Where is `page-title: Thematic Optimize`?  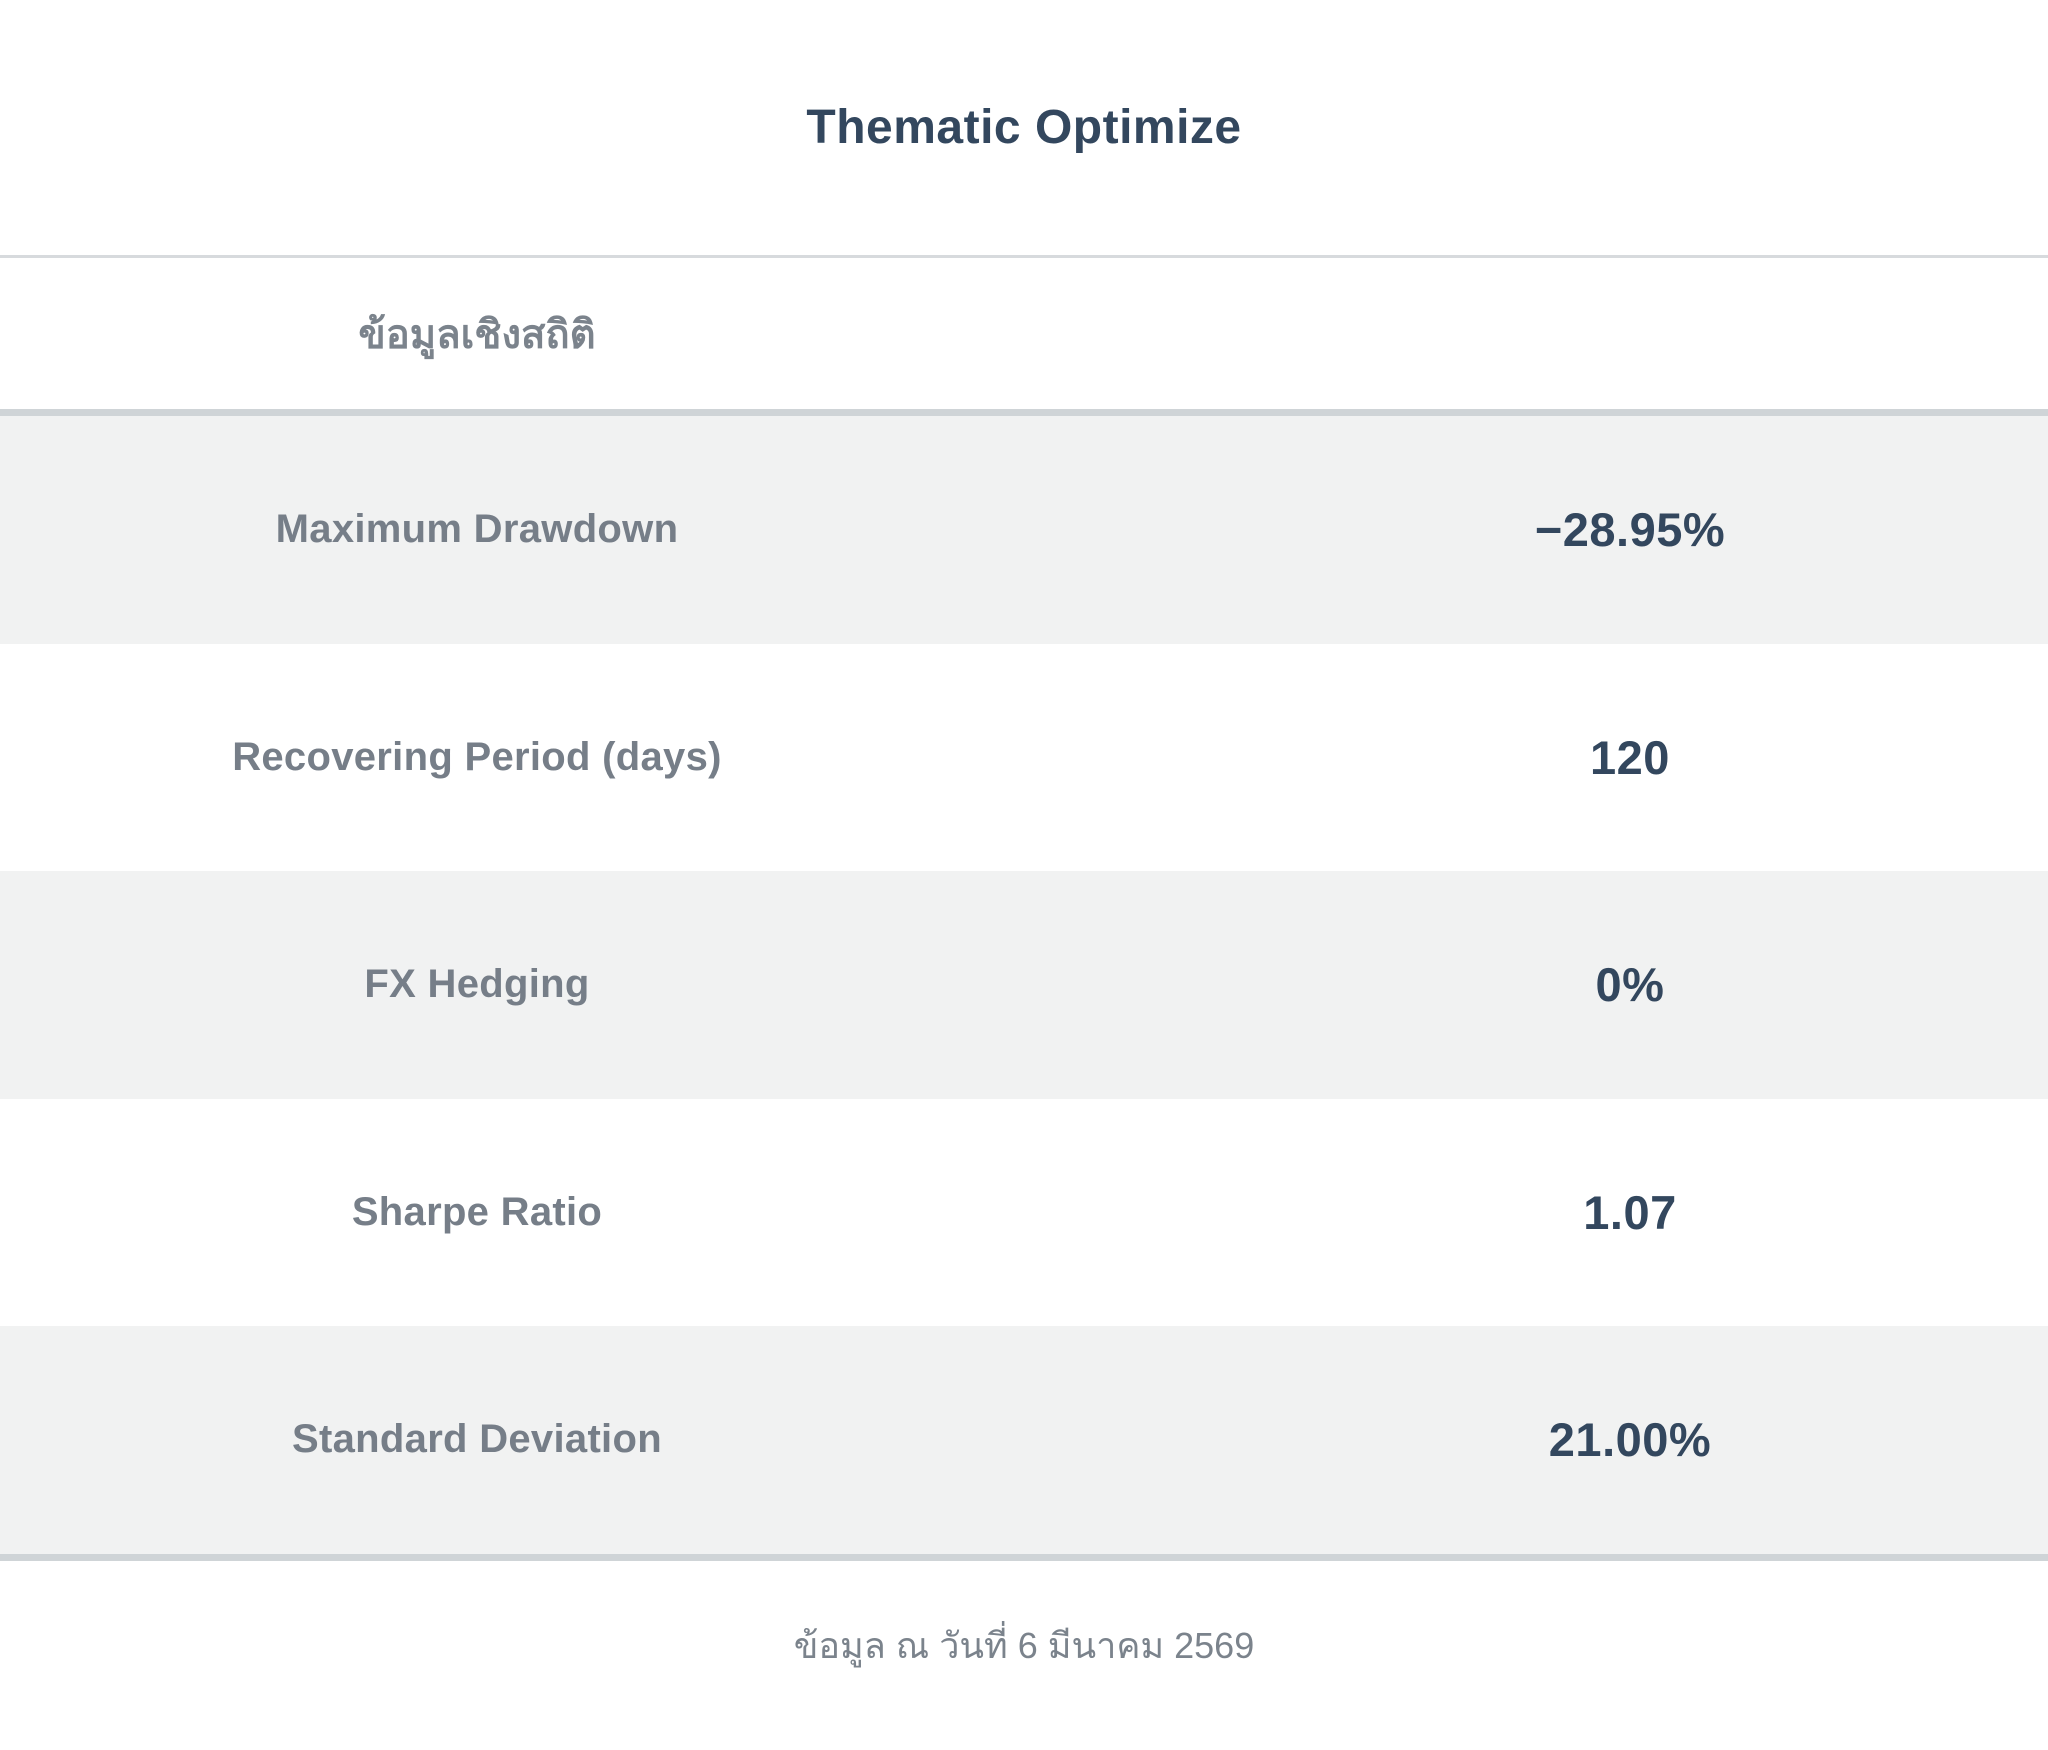
page-title: Thematic Optimize is located at coordinates (1024, 127).